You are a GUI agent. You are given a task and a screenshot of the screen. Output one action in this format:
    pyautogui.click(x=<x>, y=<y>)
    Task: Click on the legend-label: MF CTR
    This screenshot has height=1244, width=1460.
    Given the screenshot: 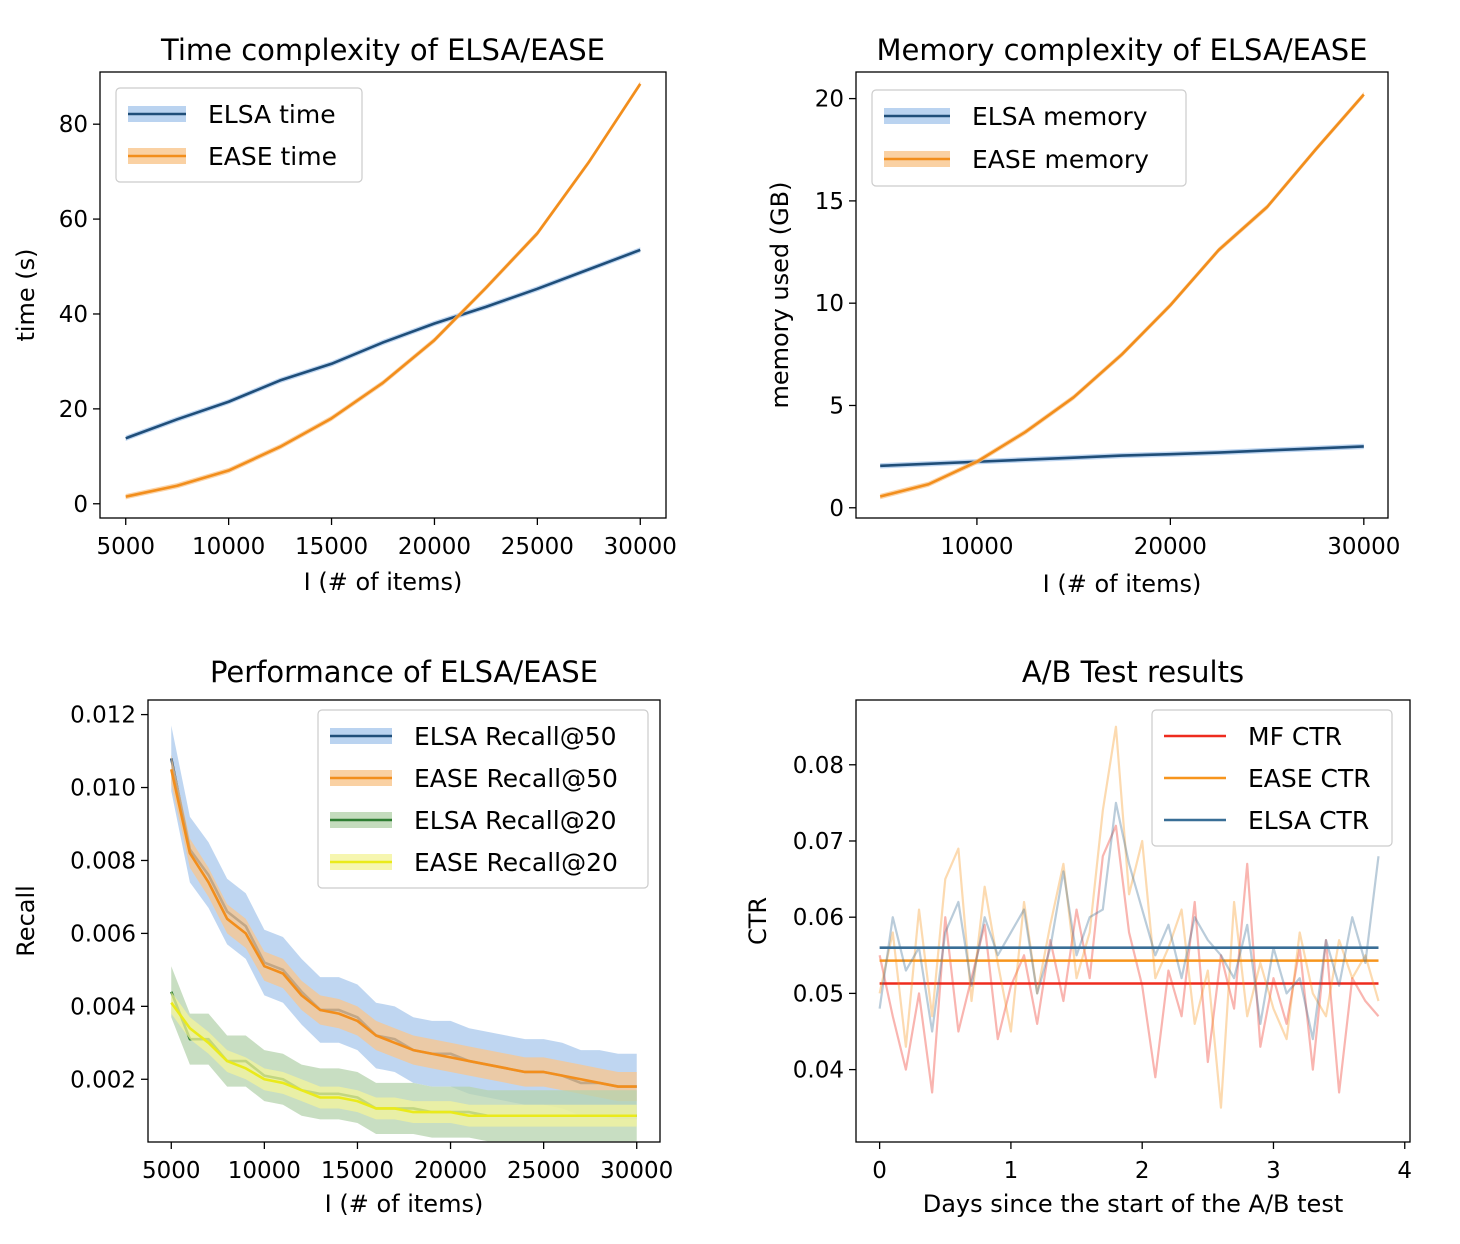 What is the action you would take?
    pyautogui.click(x=1295, y=736)
    